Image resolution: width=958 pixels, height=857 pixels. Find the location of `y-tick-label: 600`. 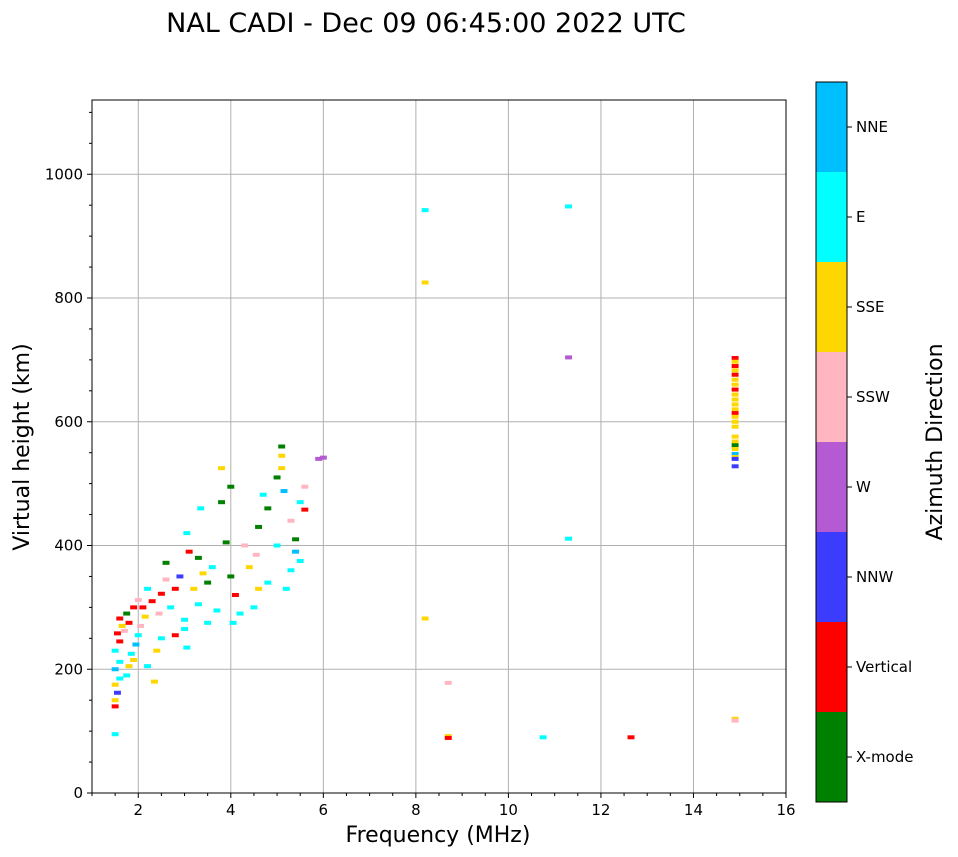

y-tick-label: 600 is located at coordinates (68, 422).